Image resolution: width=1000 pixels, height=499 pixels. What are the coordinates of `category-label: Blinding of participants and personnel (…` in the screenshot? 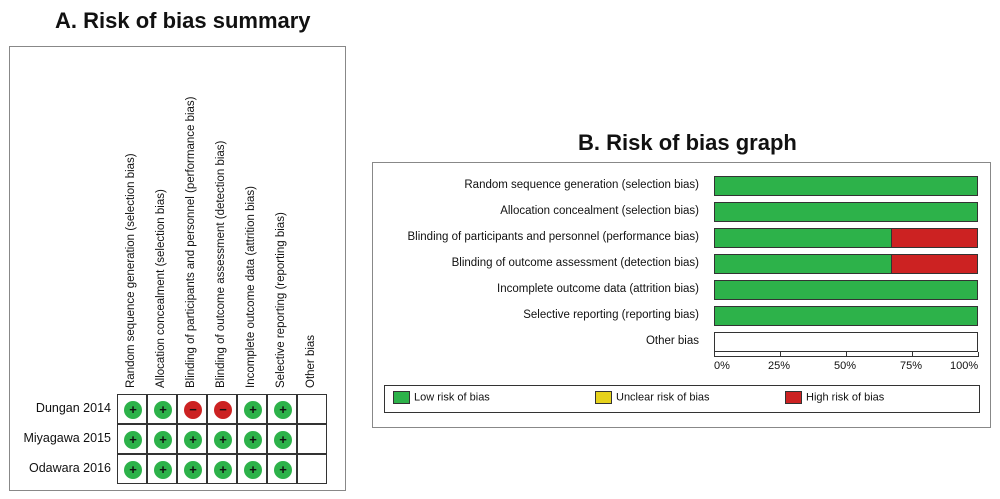 It's located at (553, 237).